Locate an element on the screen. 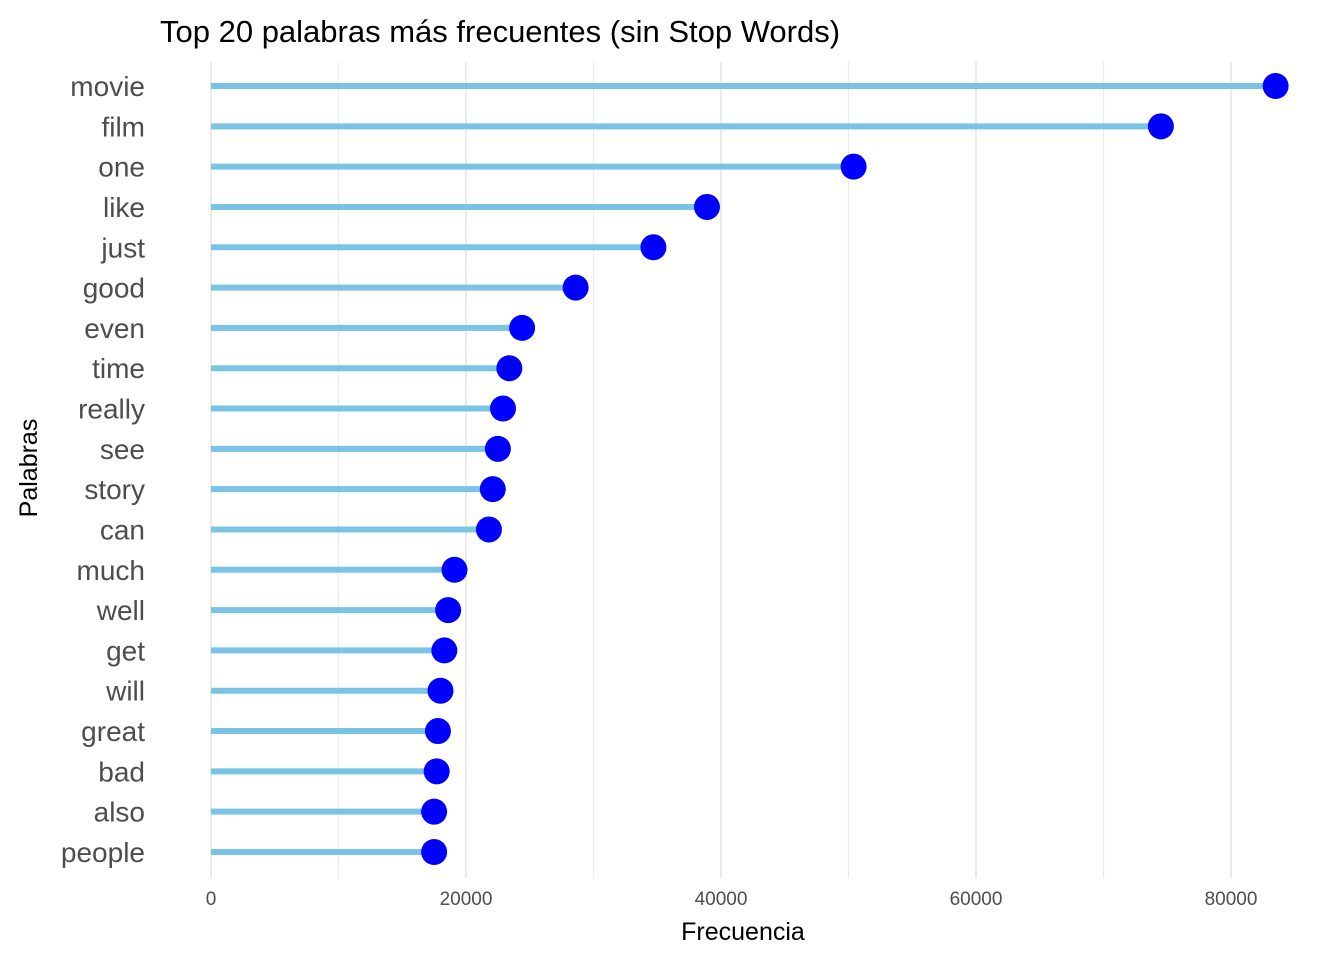 This screenshot has width=1344, height=960. y-category-label: even is located at coordinates (114, 328).